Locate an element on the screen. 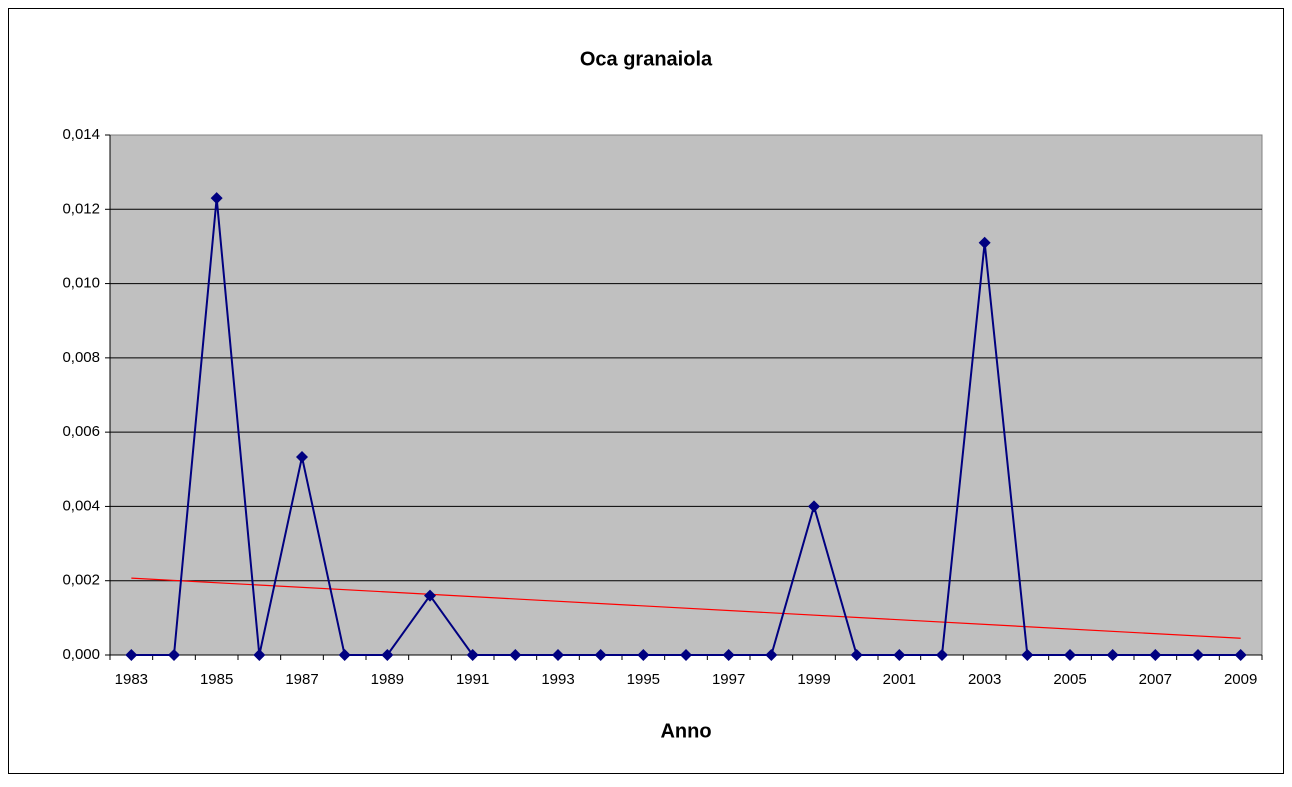 The height and width of the screenshot is (787, 1292). x-tick-label: 1993 is located at coordinates (557, 679).